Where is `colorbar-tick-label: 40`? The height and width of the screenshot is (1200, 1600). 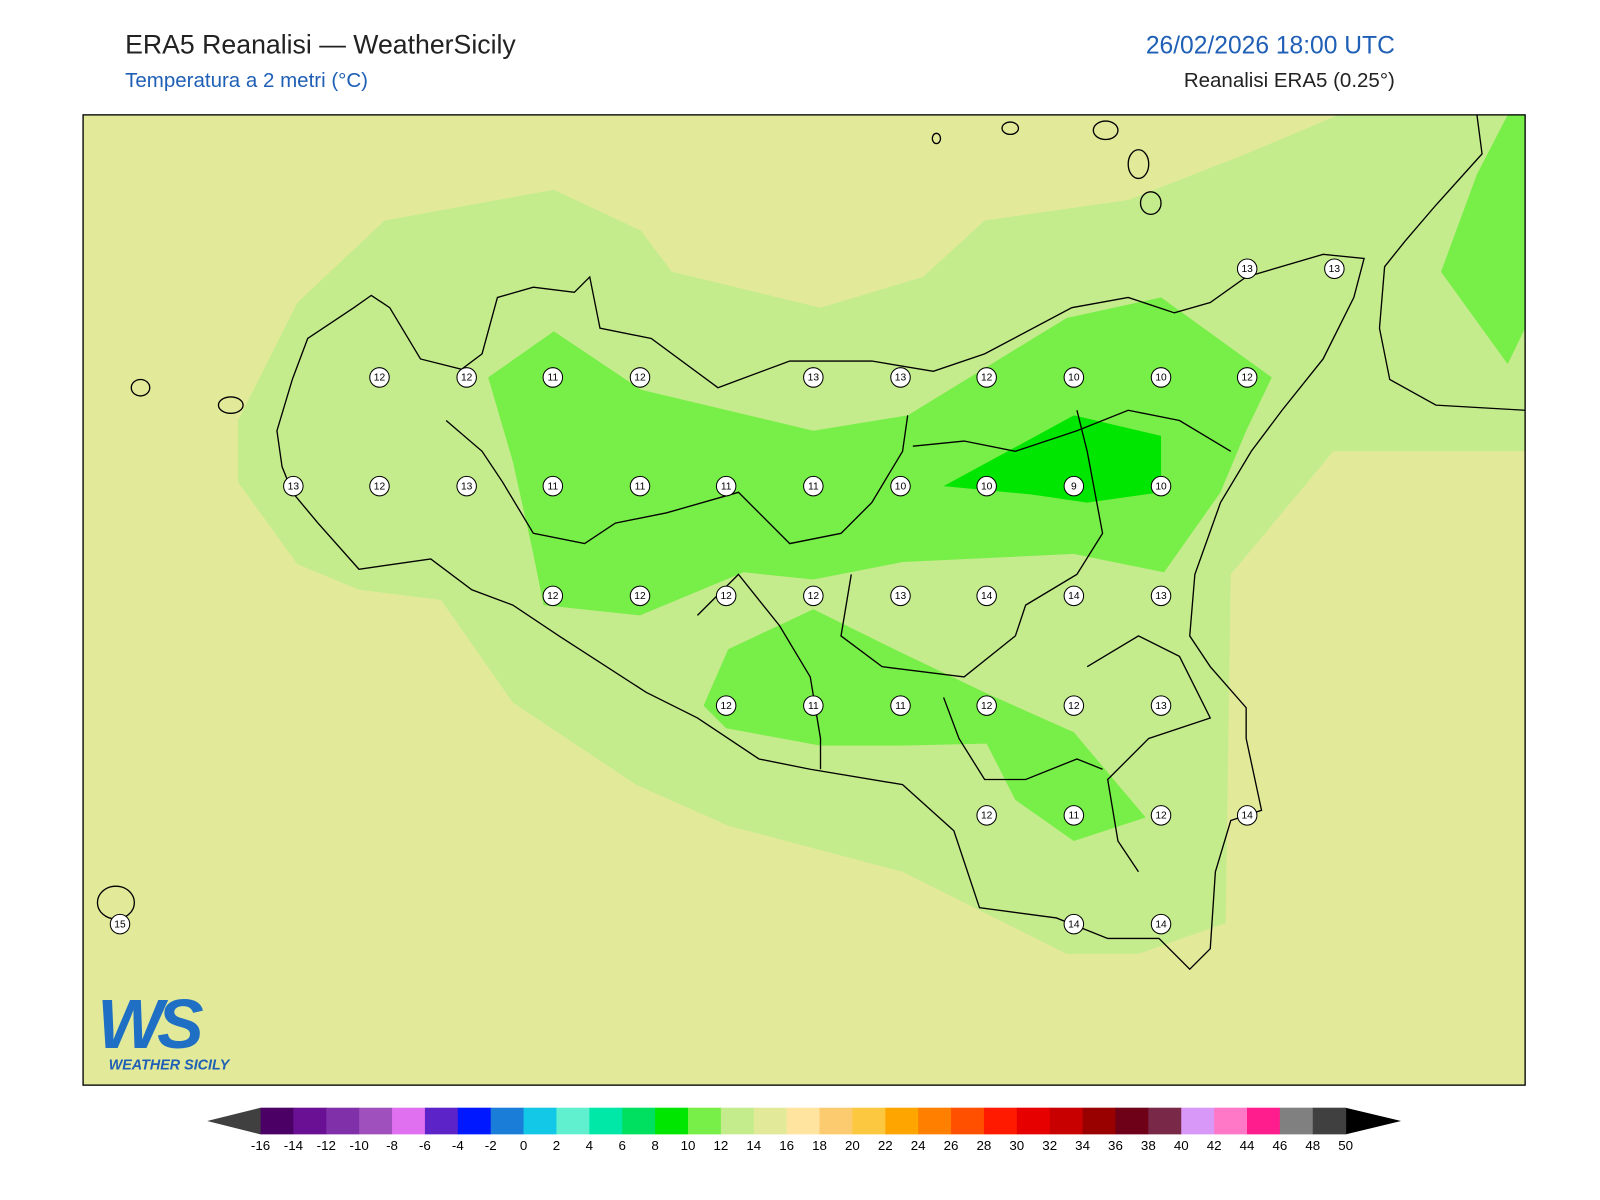 colorbar-tick-label: 40 is located at coordinates (1181, 1145).